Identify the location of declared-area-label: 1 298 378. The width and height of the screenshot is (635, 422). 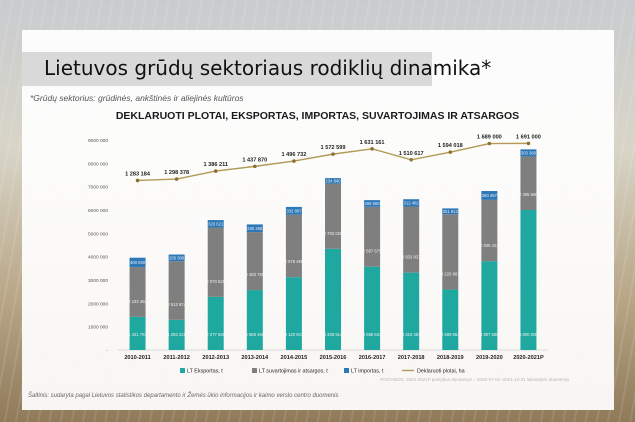
(176, 173).